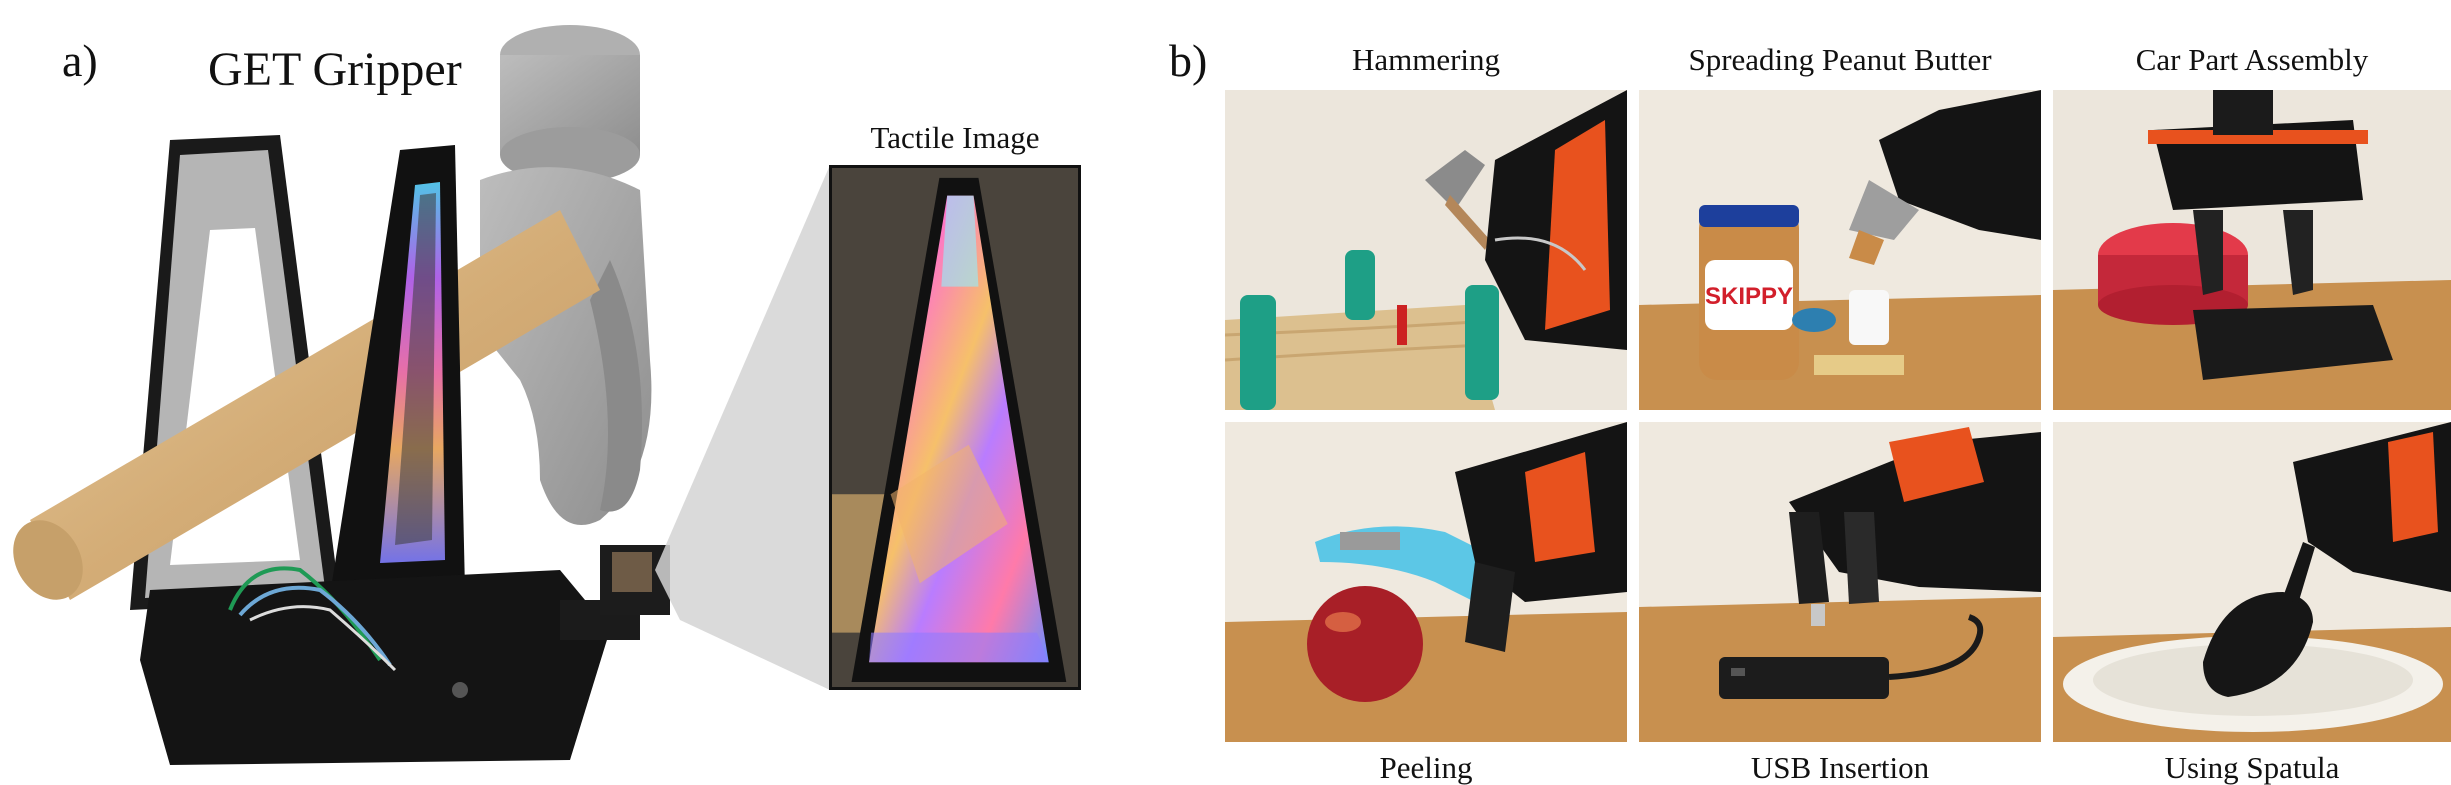 Image resolution: width=2451 pixels, height=785 pixels. Describe the element at coordinates (405, 655) in the screenshot. I see `gripper-base` at that location.